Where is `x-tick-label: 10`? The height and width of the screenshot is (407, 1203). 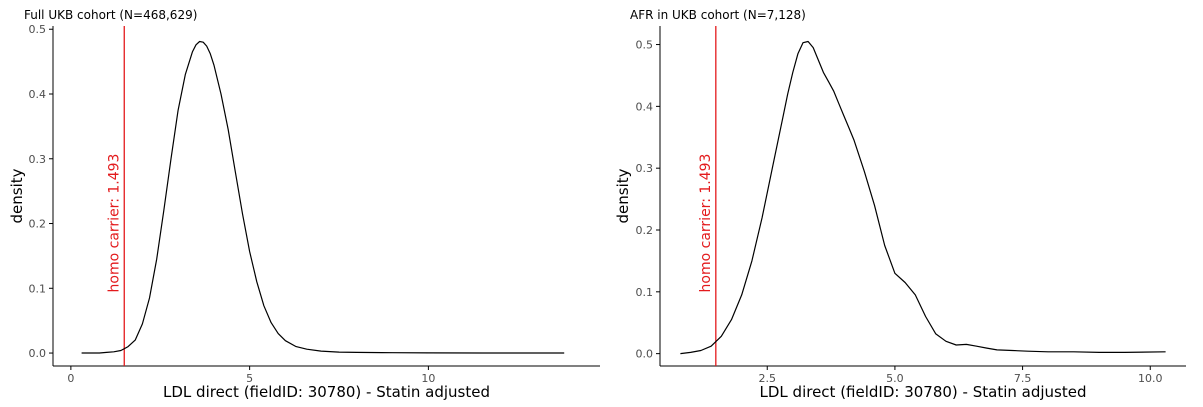
x-tick-label: 10 is located at coordinates (428, 378).